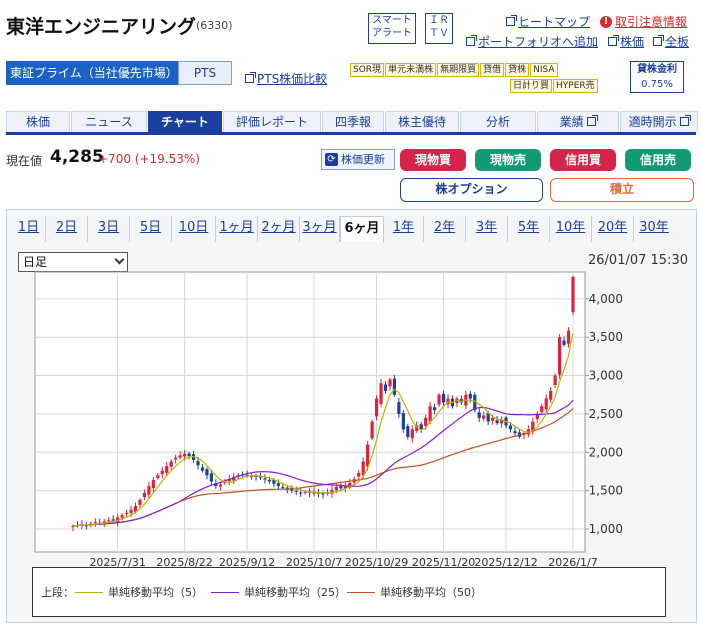  I want to click on market-tab-prime: 東証プライム（当社優先市場）, so click(92, 73).